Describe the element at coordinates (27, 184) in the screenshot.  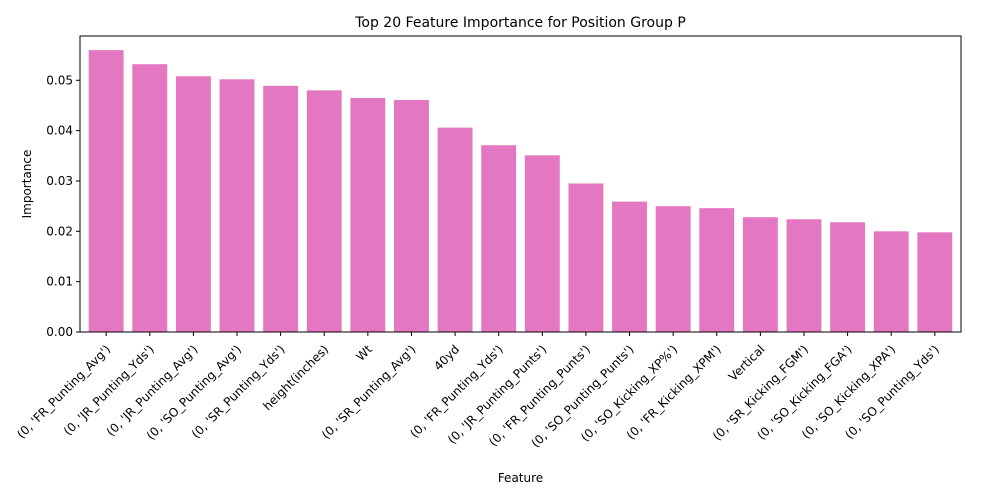
I see `y-axis-label: Importance` at that location.